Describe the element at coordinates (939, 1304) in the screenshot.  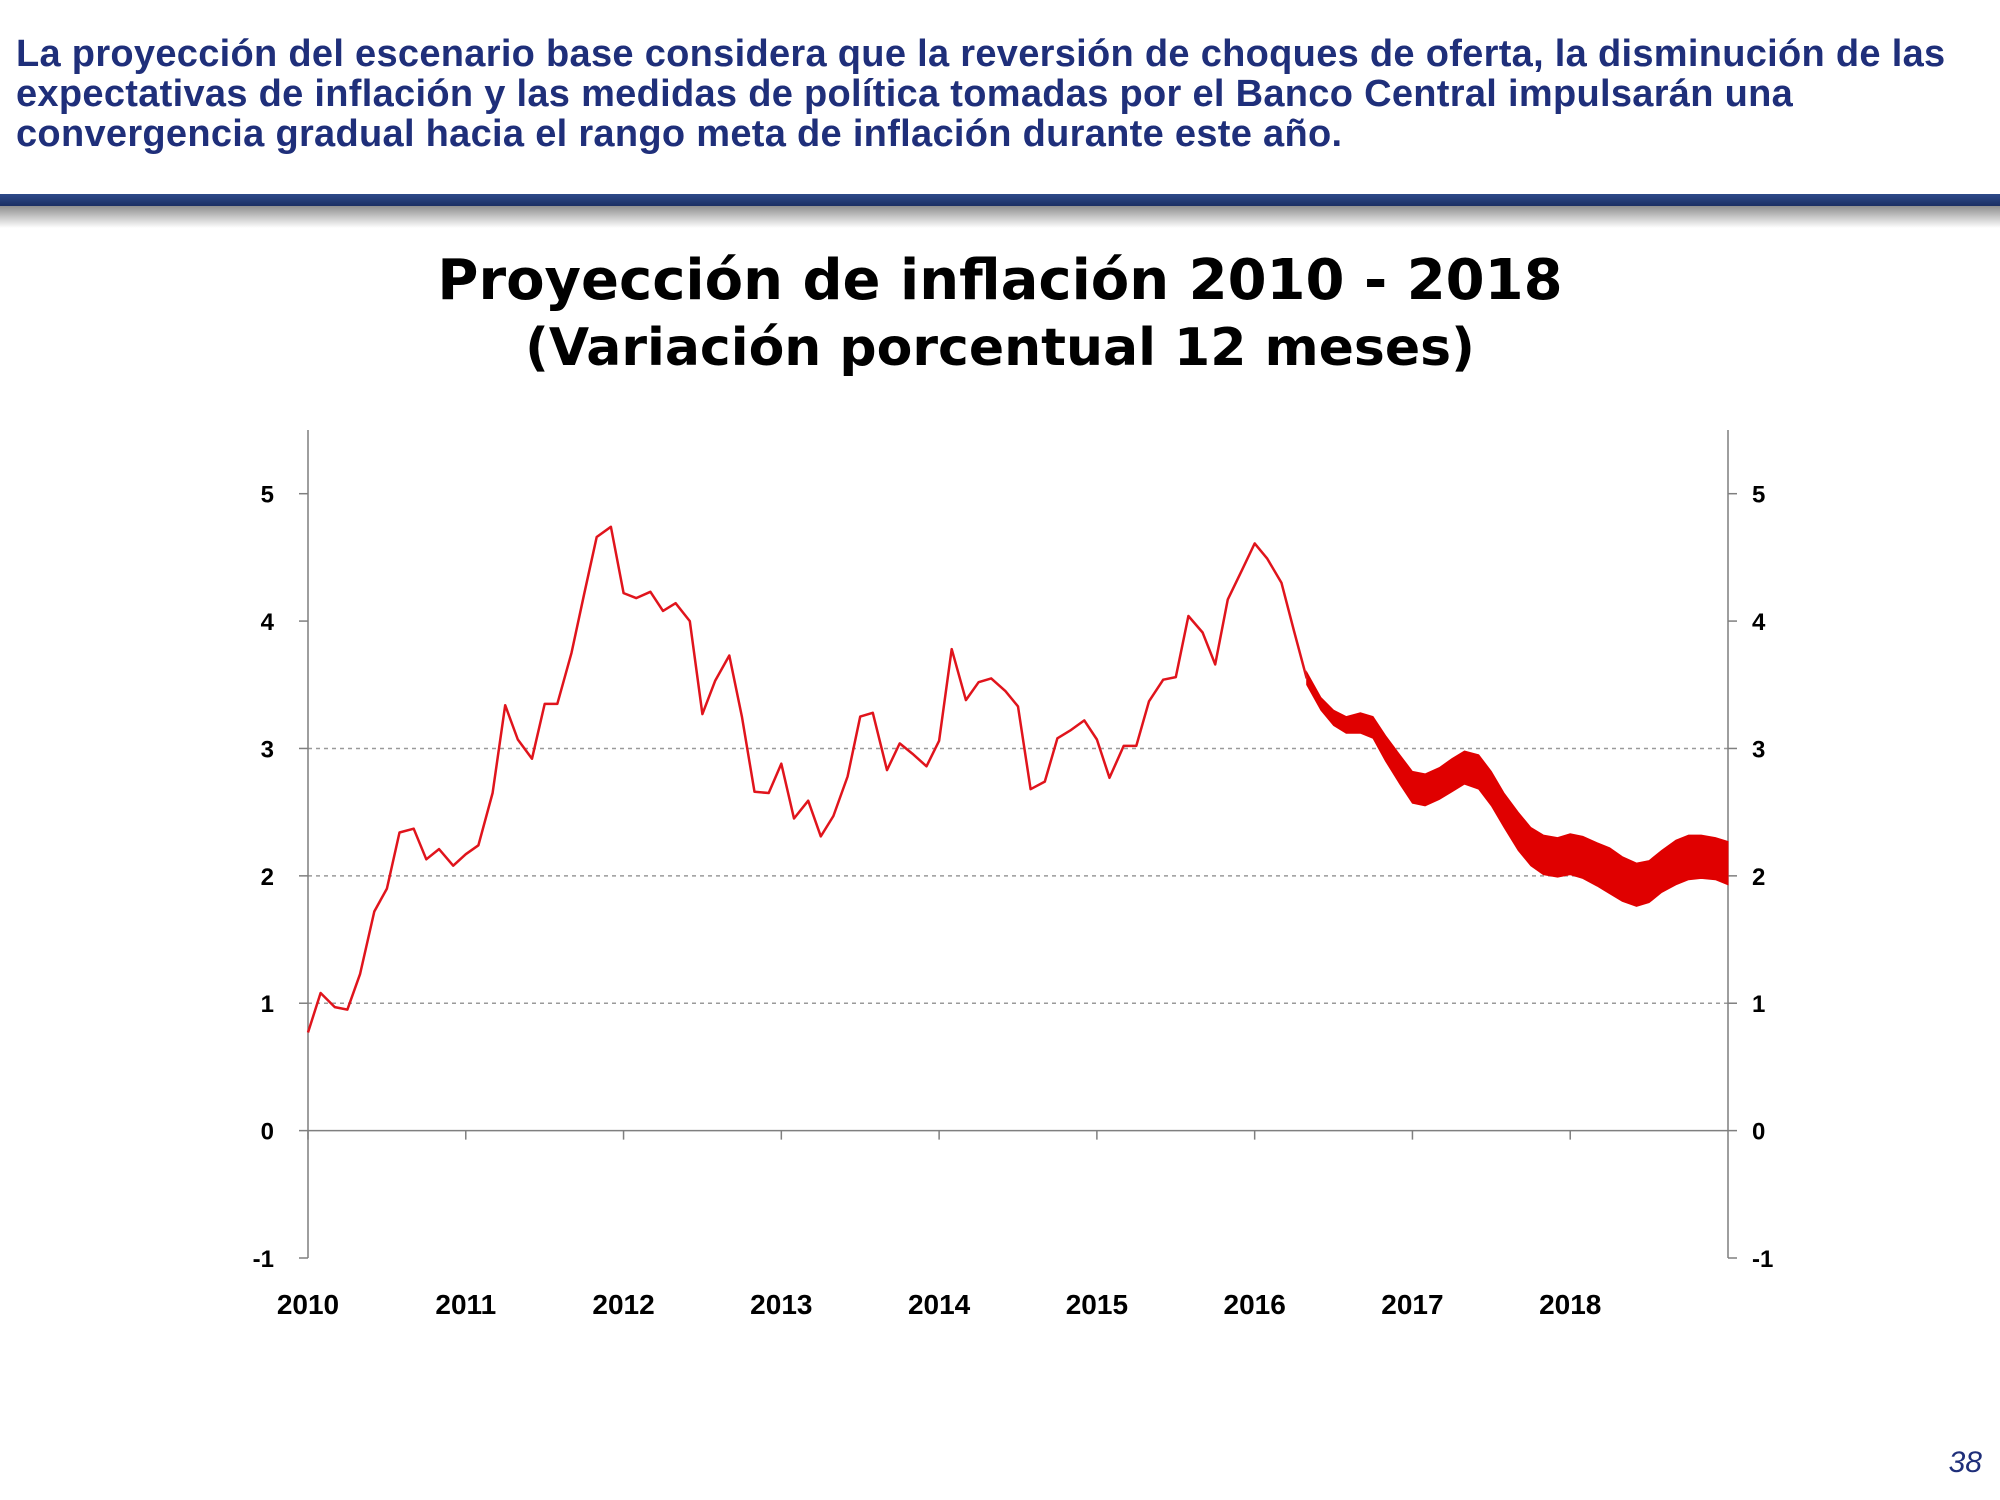
I see `x-tick-label: 2014` at that location.